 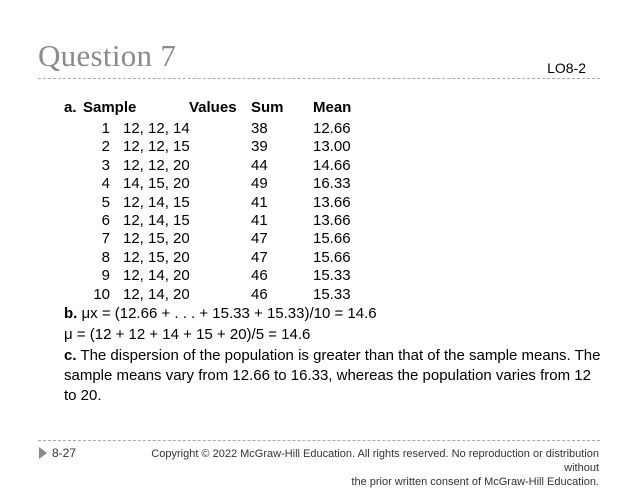 What do you see at coordinates (105, 184) in the screenshot?
I see `sample-number: 4` at bounding box center [105, 184].